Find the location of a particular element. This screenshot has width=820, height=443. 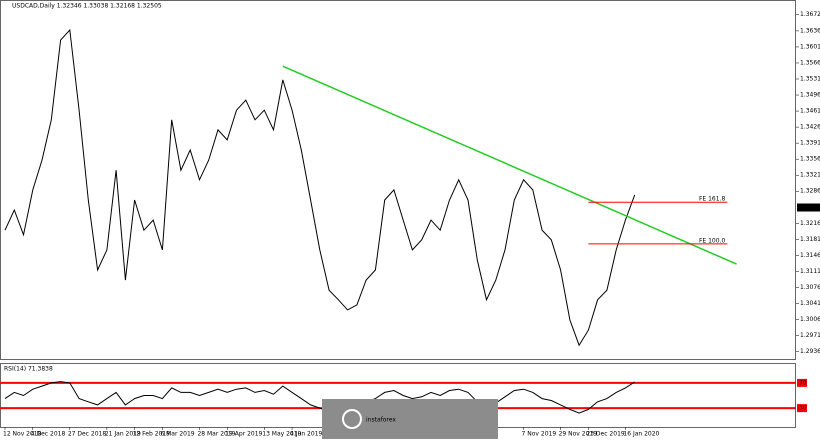

y-tick-label: 1.30760 is located at coordinates (810, 287).